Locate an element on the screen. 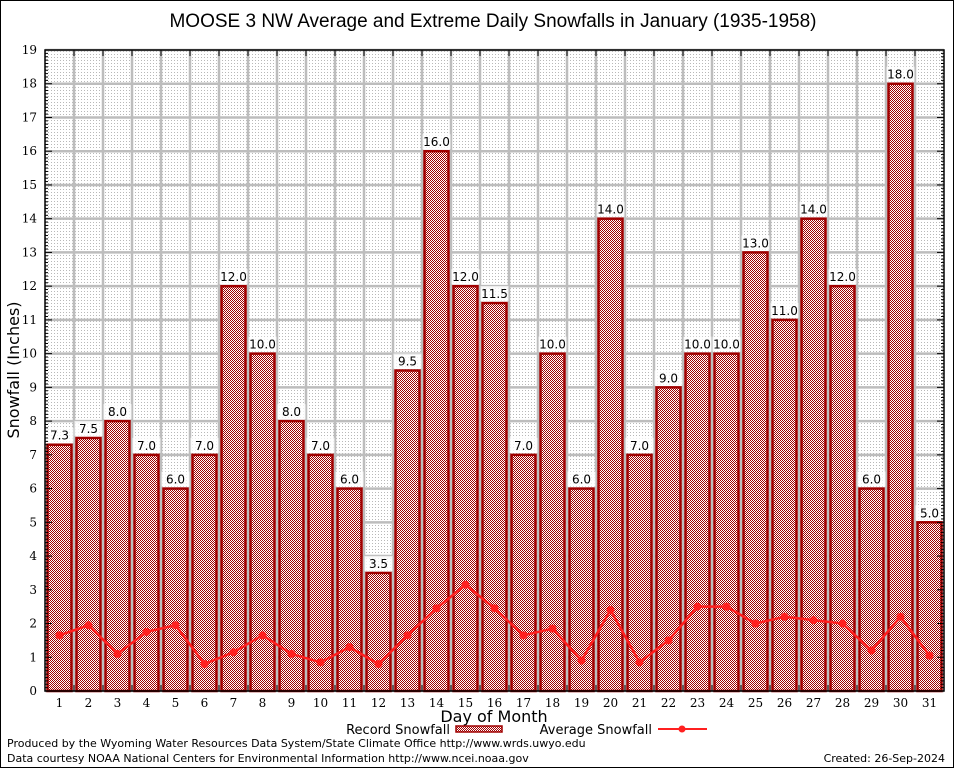  y-axis-label: Snowfall (Inches) is located at coordinates (13, 369).